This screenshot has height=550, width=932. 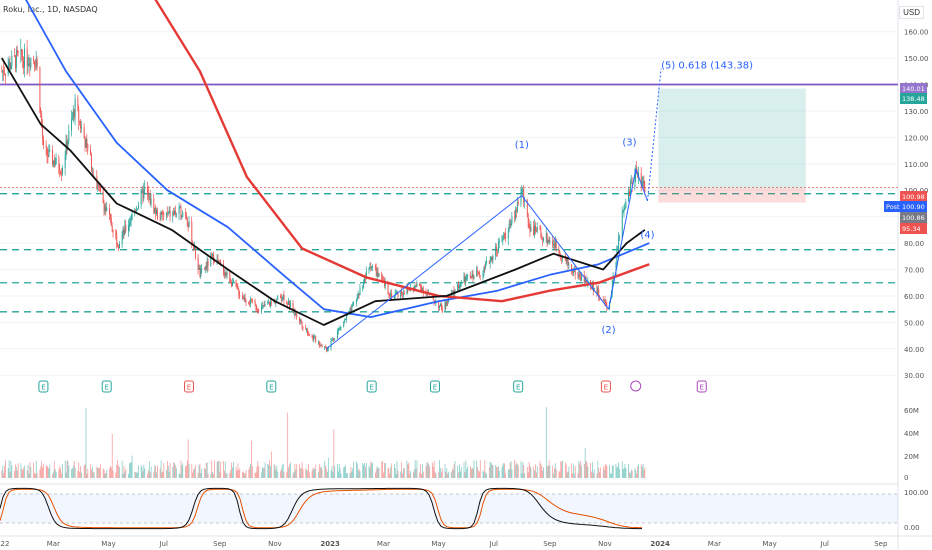 What do you see at coordinates (629, 142) in the screenshot?
I see `wave-label: (3)` at bounding box center [629, 142].